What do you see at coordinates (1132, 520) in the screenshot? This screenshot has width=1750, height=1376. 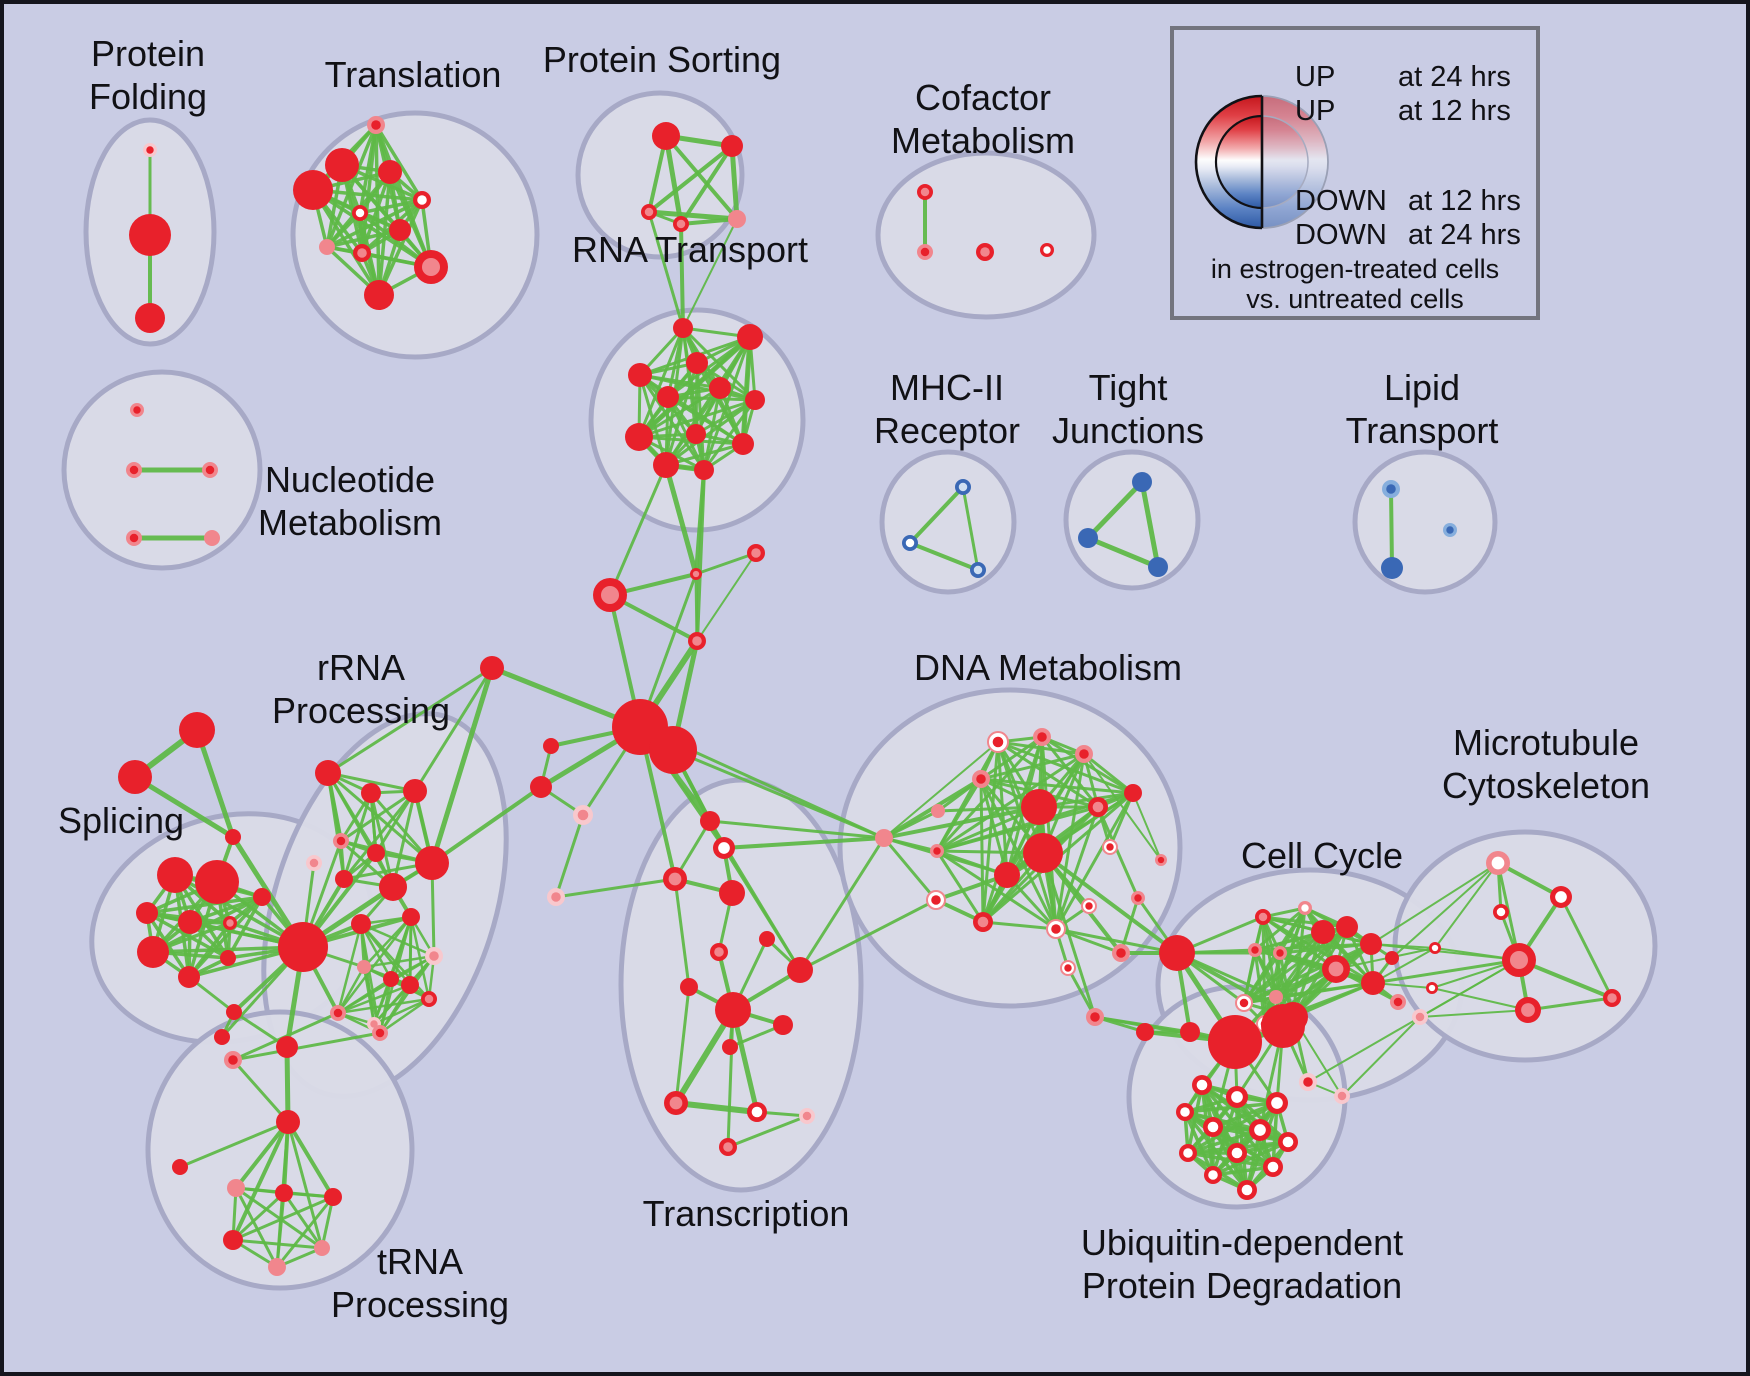 I see `cluster-tight-junctions` at bounding box center [1132, 520].